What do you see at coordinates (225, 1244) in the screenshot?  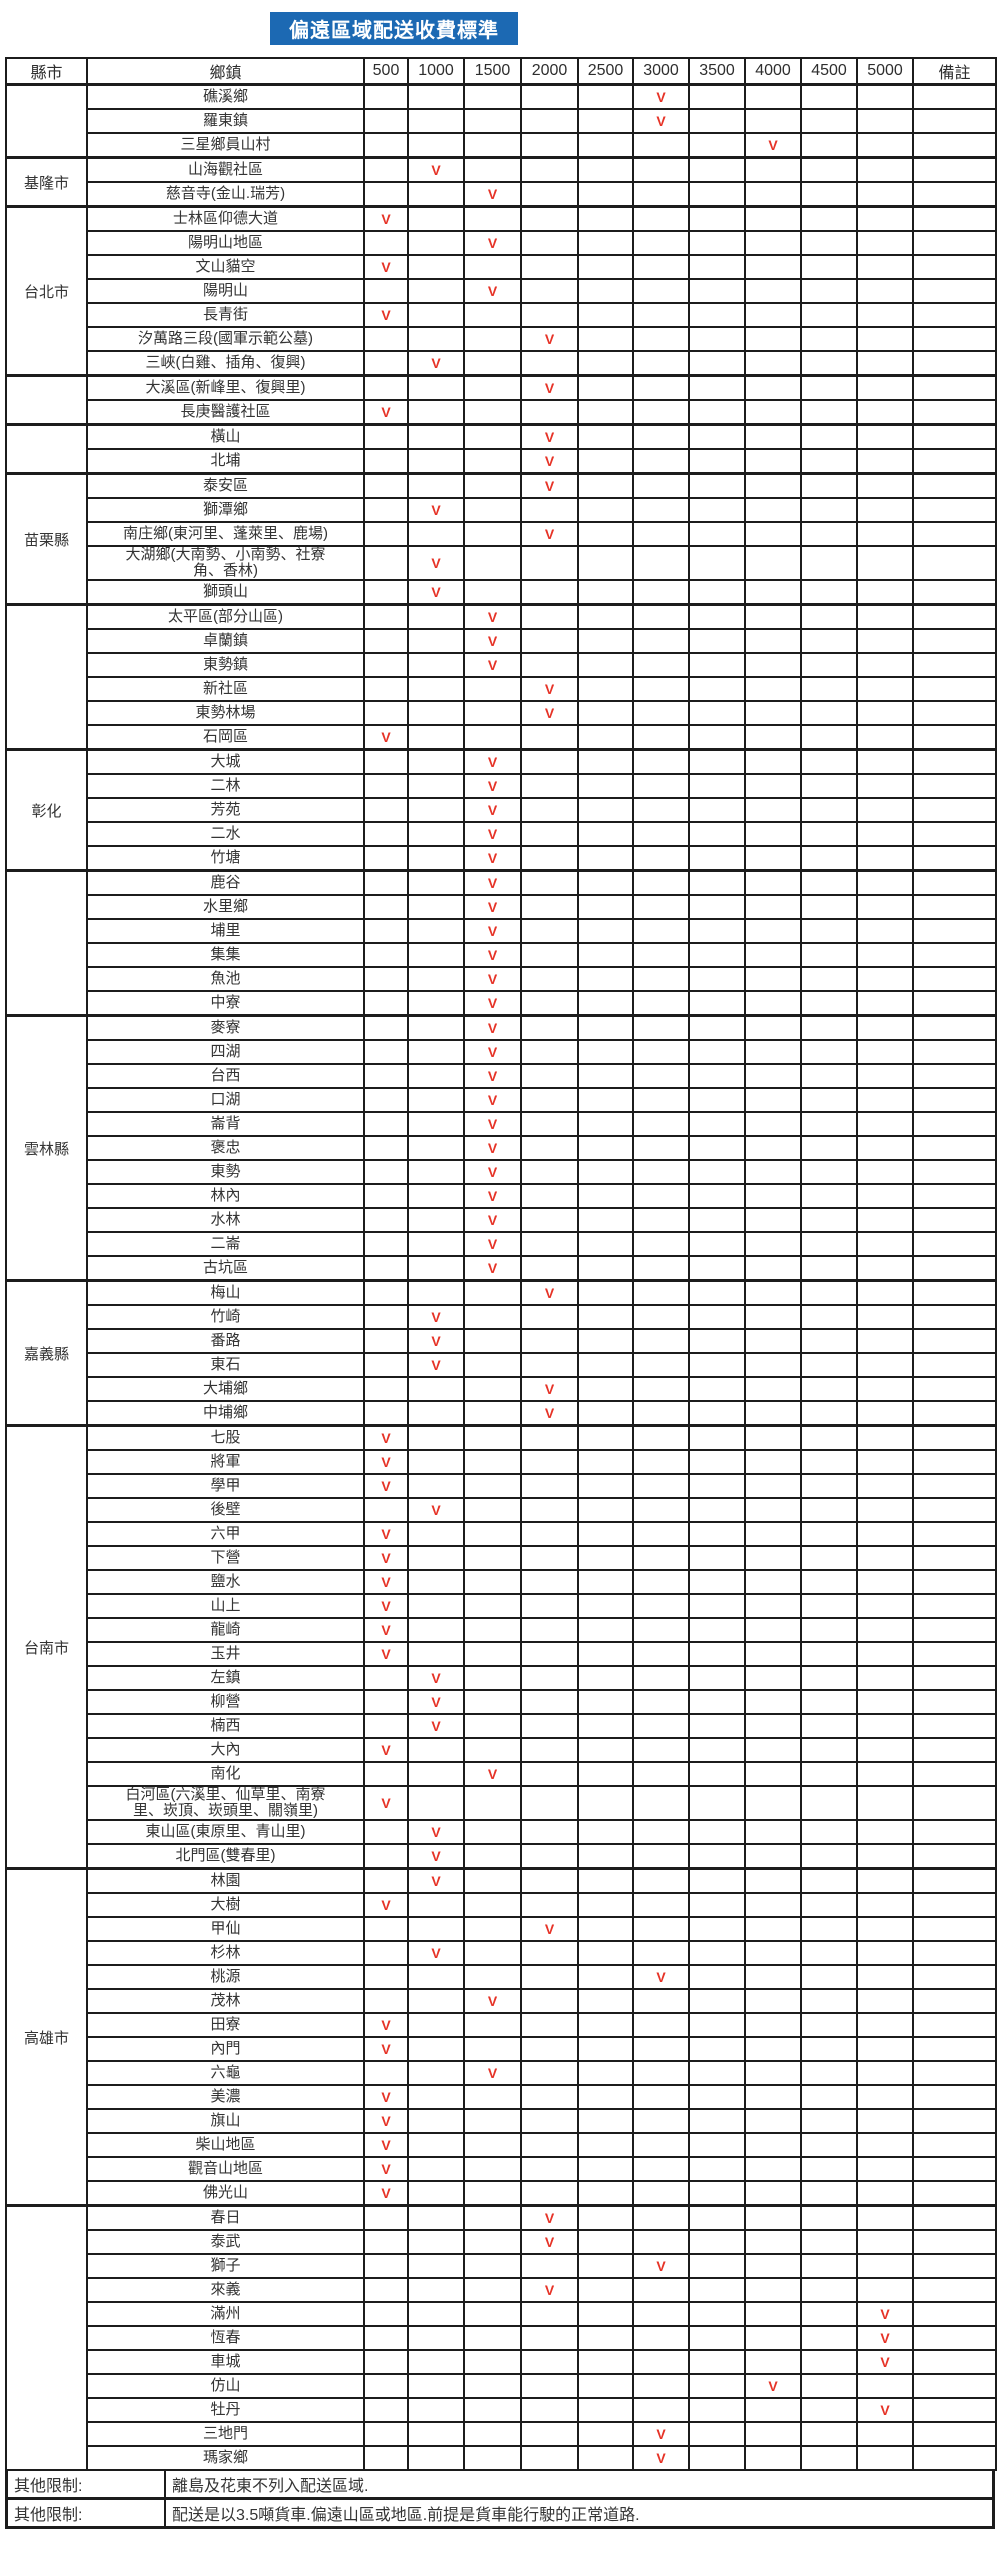 I see `town-cell: 二崙` at bounding box center [225, 1244].